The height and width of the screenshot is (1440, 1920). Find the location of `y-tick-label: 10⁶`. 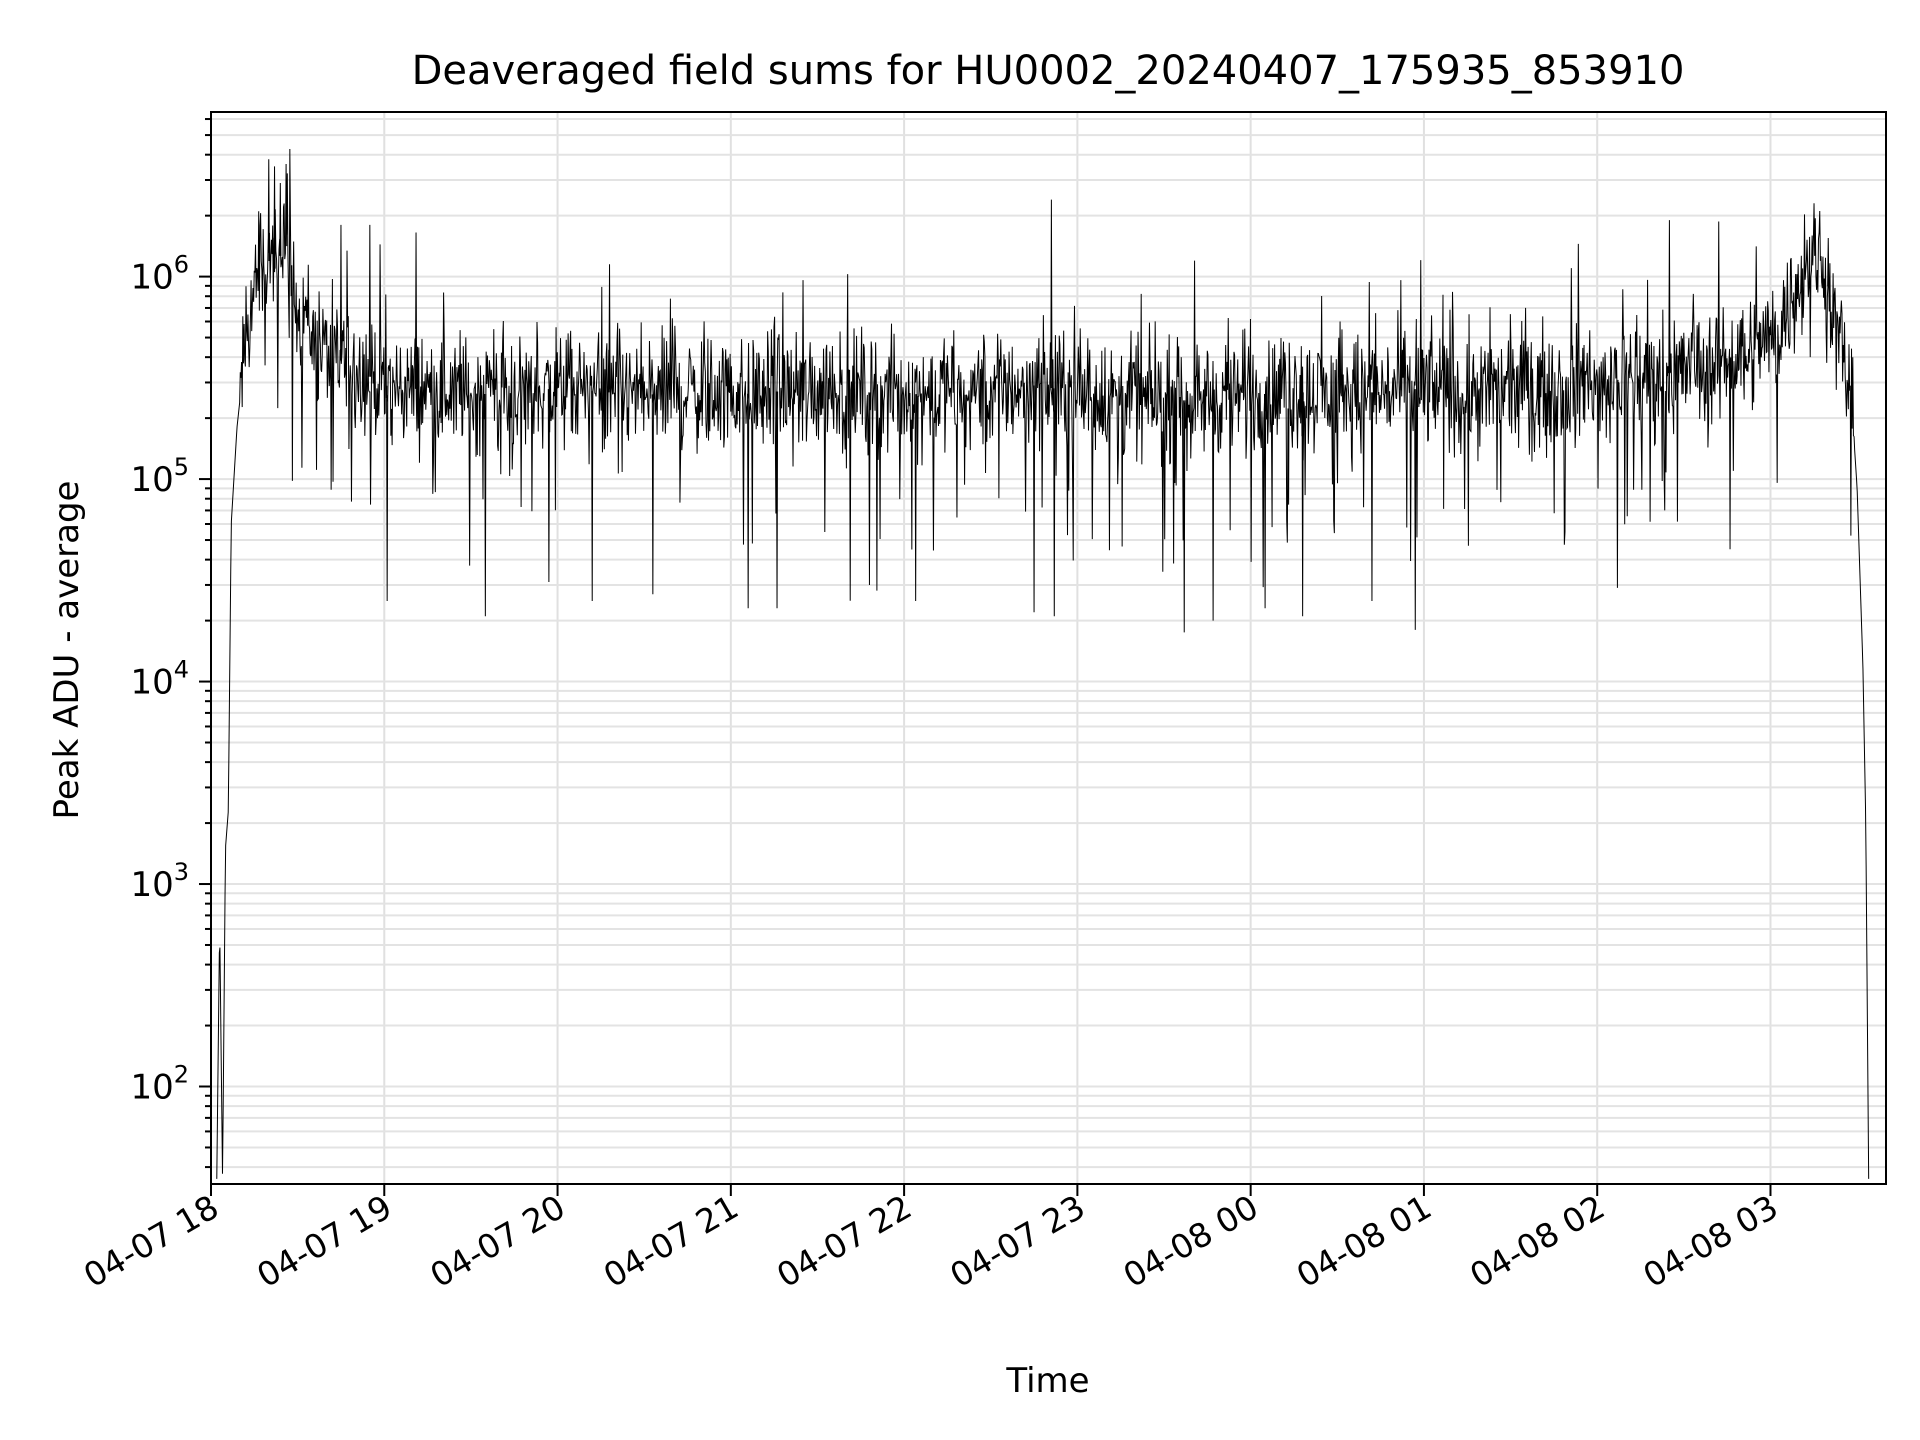

y-tick-label: 10⁶ is located at coordinates (159, 274).